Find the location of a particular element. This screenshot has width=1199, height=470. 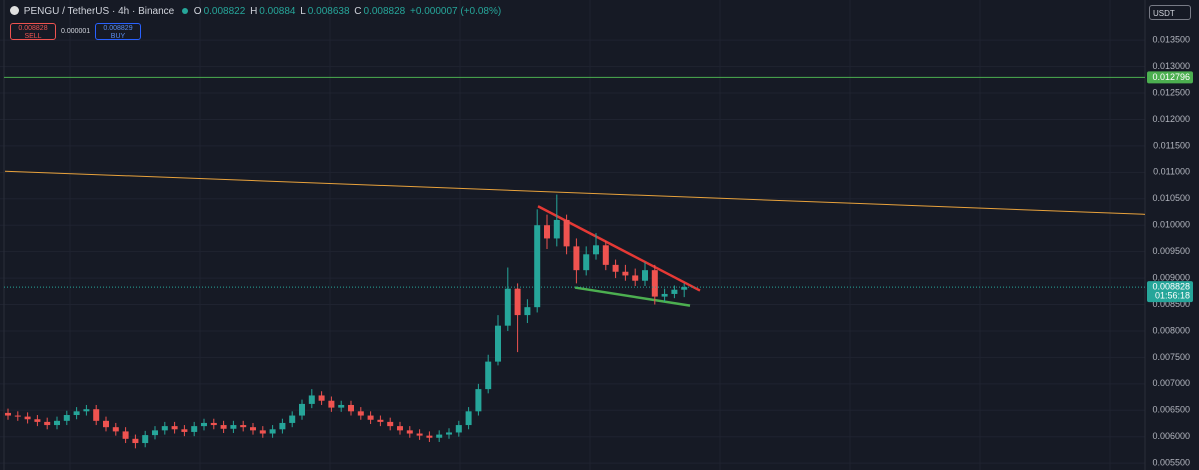

y-tick-label: 0.007000 is located at coordinates (1171, 383).